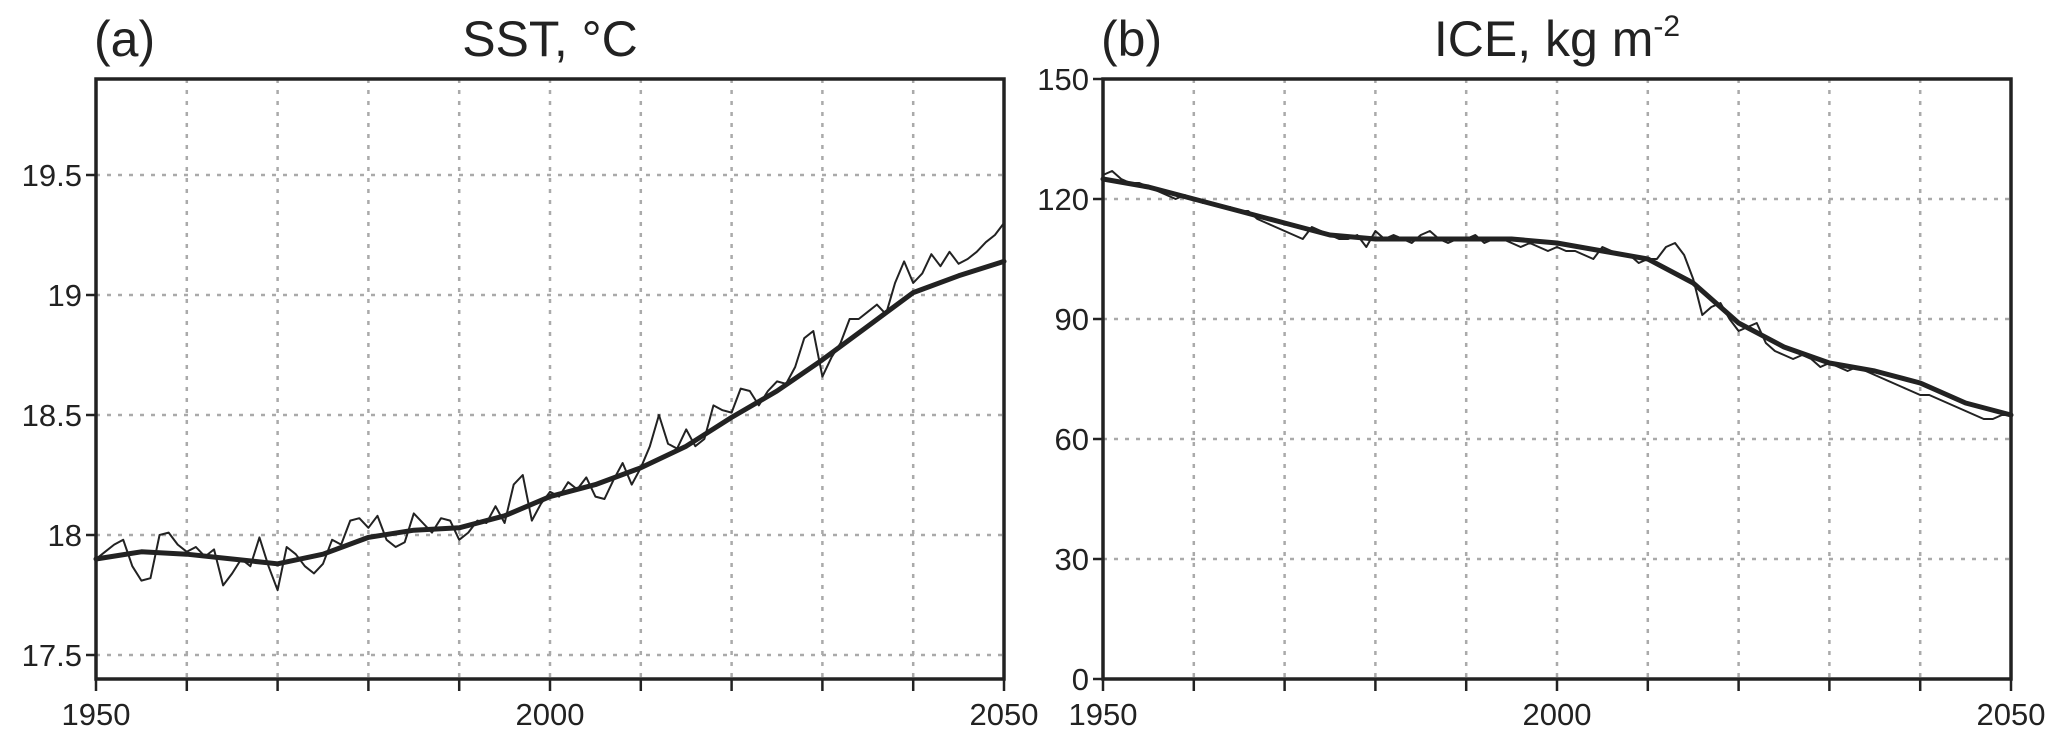  What do you see at coordinates (1072, 319) in the screenshot?
I see `y-tick-label: 90` at bounding box center [1072, 319].